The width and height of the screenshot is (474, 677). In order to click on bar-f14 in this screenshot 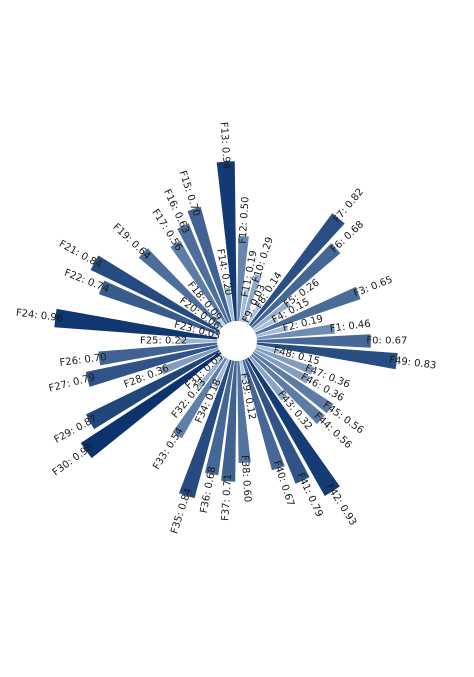, I will do `click(229, 304)`.